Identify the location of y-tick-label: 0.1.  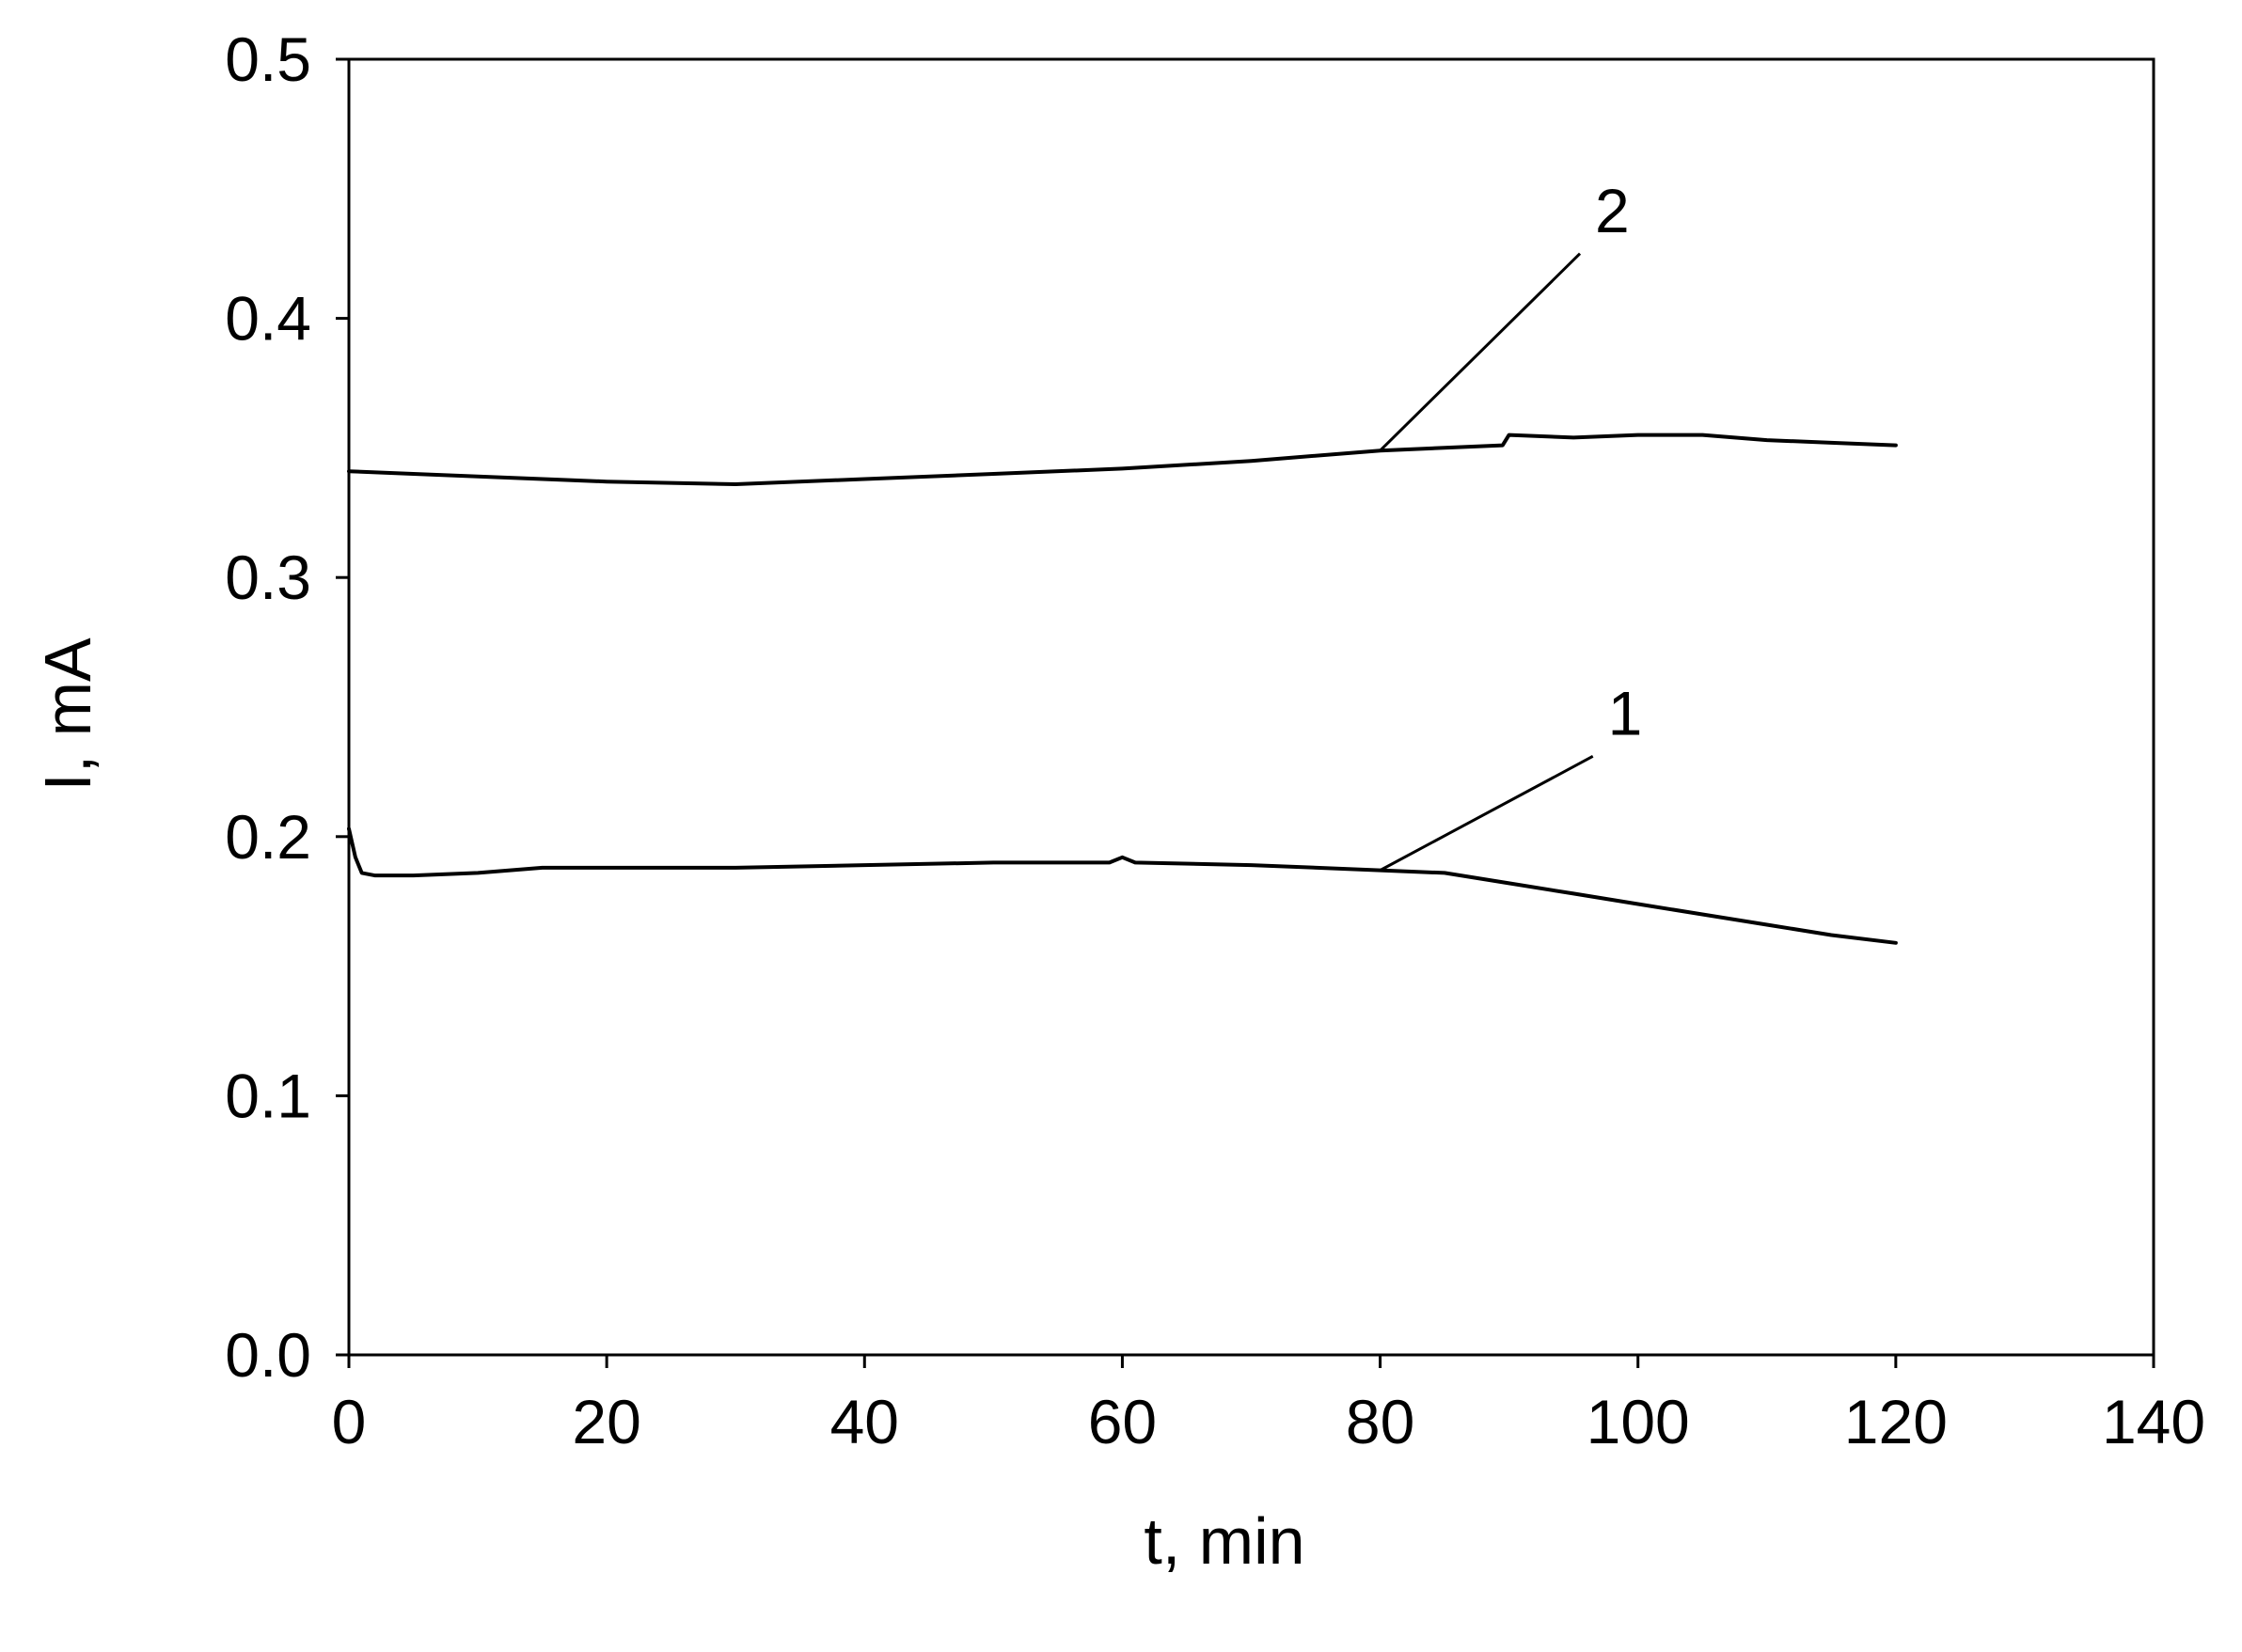
(268, 1096).